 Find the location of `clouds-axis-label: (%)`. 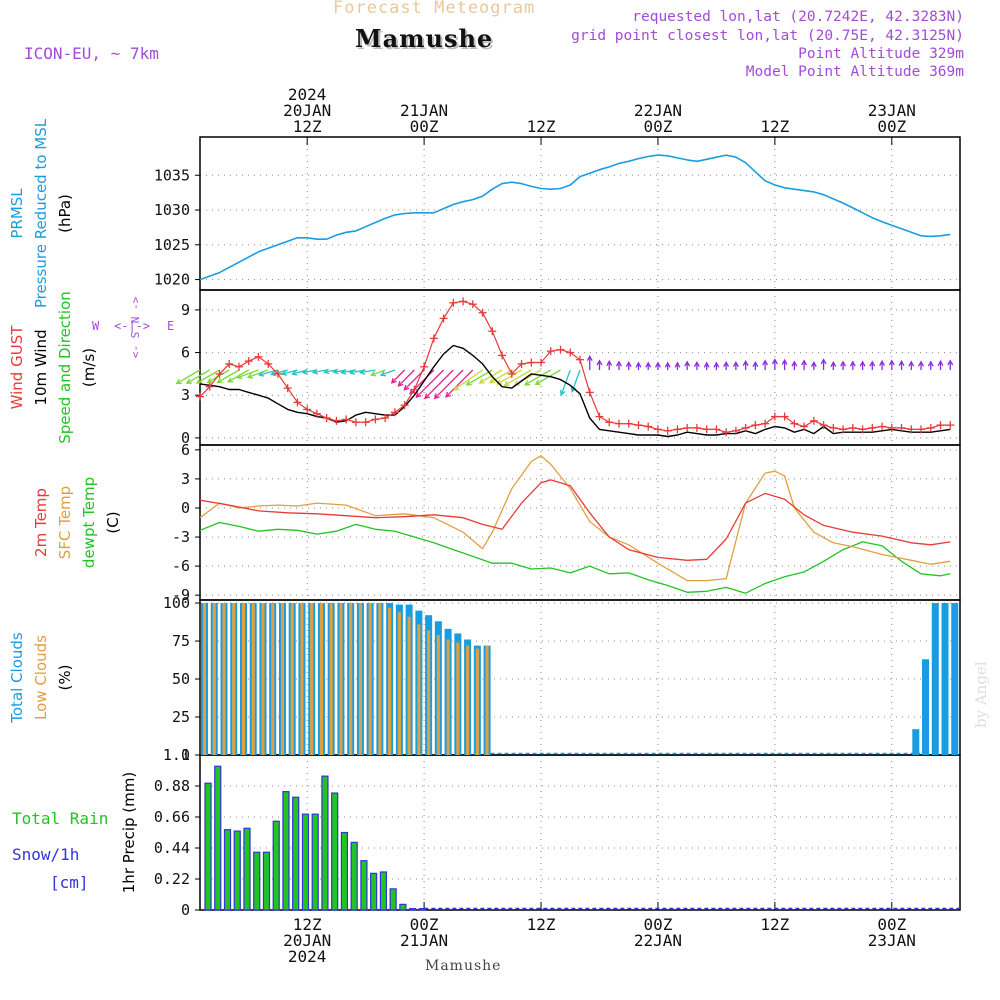

clouds-axis-label: (%) is located at coordinates (65, 678).